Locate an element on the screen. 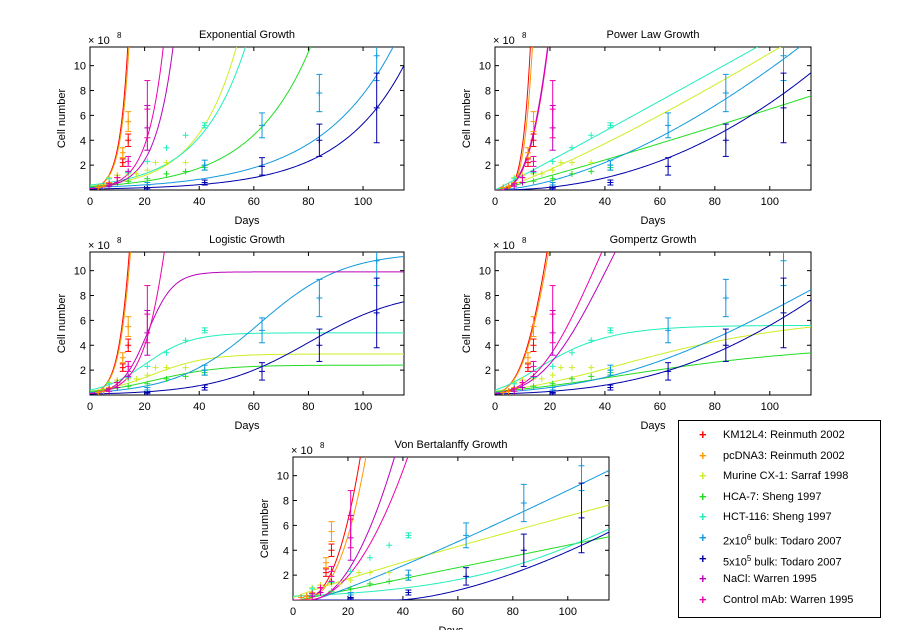 Image resolution: width=900 pixels, height=630 pixels. legend-entry: + Control mAb: Warren 1995 is located at coordinates (779, 600).